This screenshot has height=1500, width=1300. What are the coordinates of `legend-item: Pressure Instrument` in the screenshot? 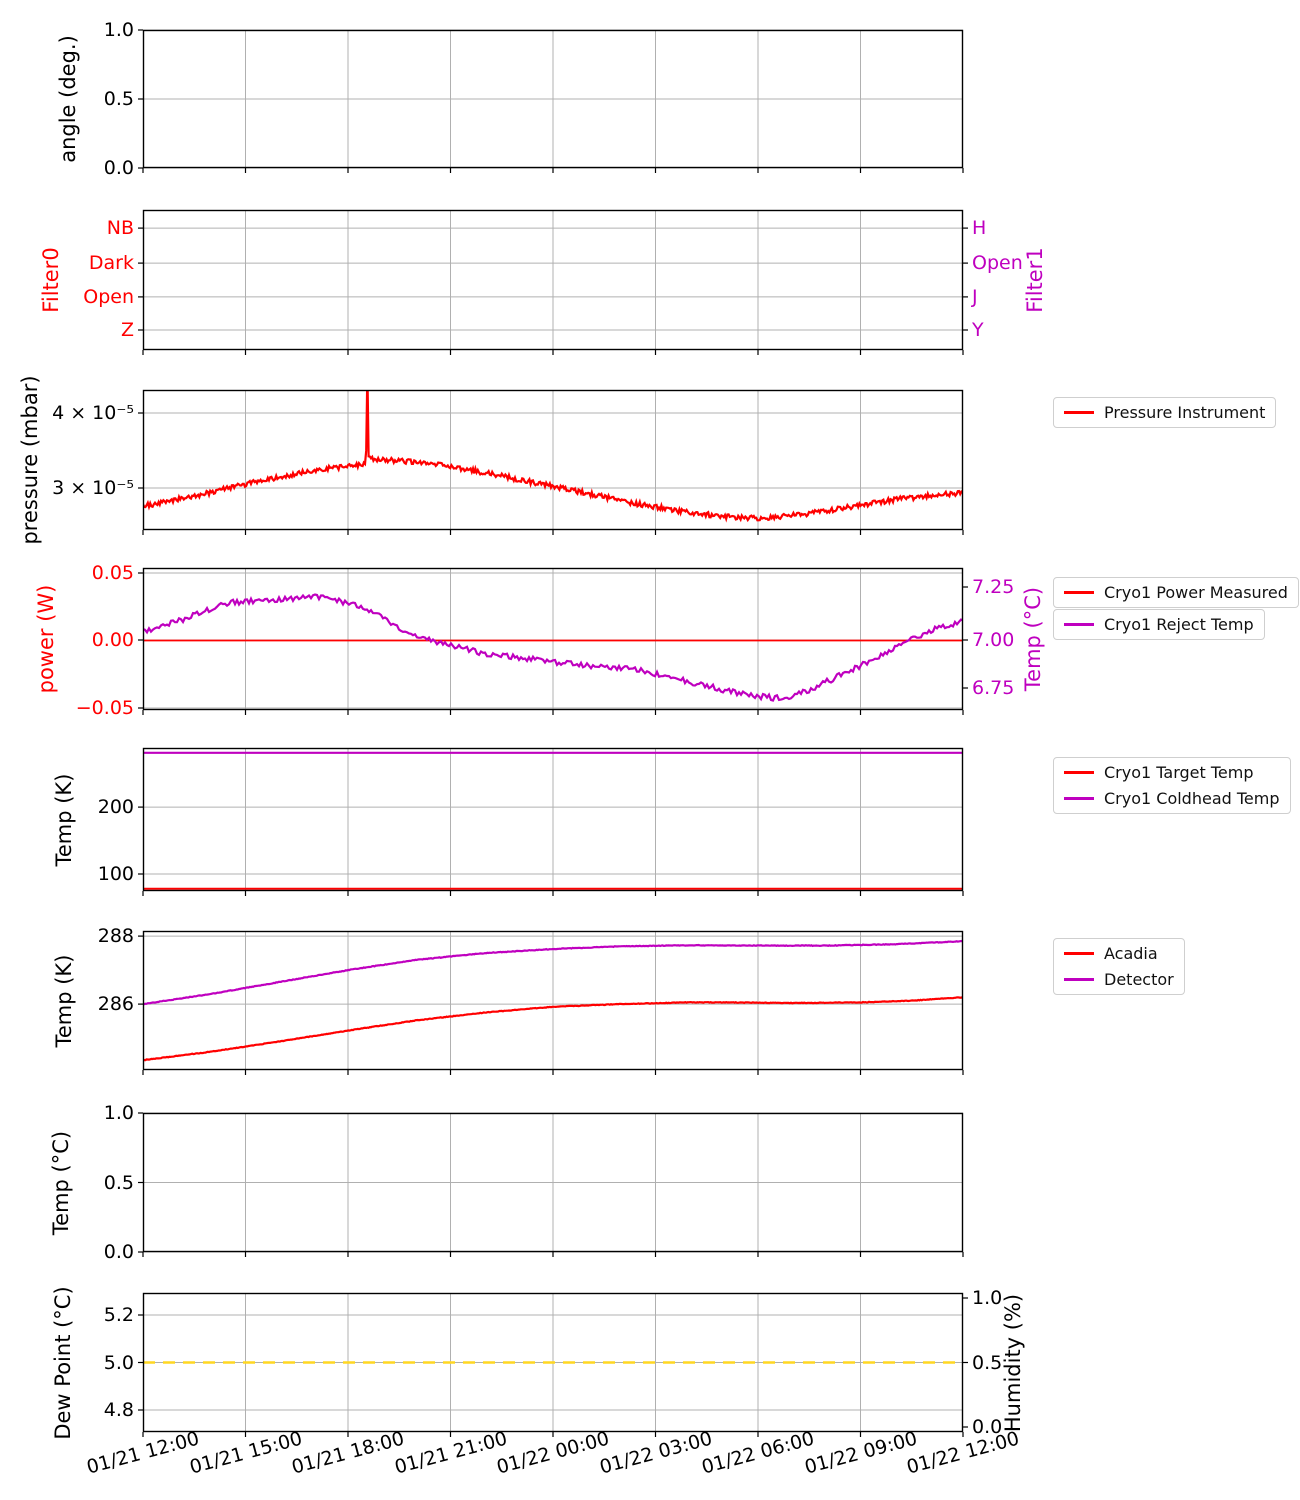 It's located at (1164, 412).